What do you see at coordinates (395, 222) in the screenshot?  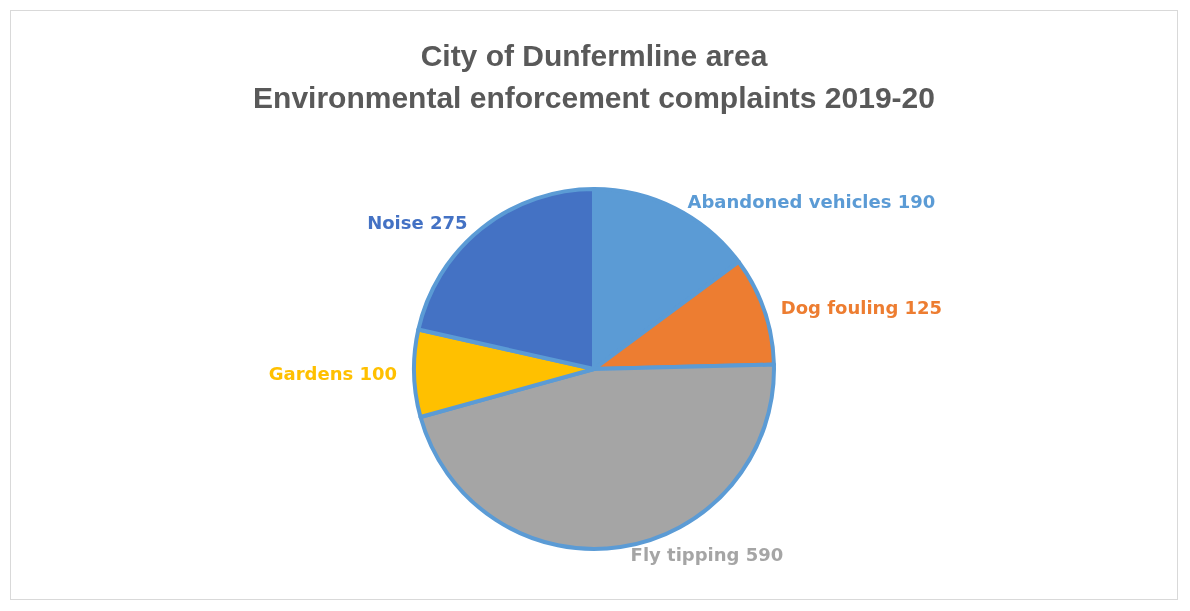 I see `slice-label: Noise` at bounding box center [395, 222].